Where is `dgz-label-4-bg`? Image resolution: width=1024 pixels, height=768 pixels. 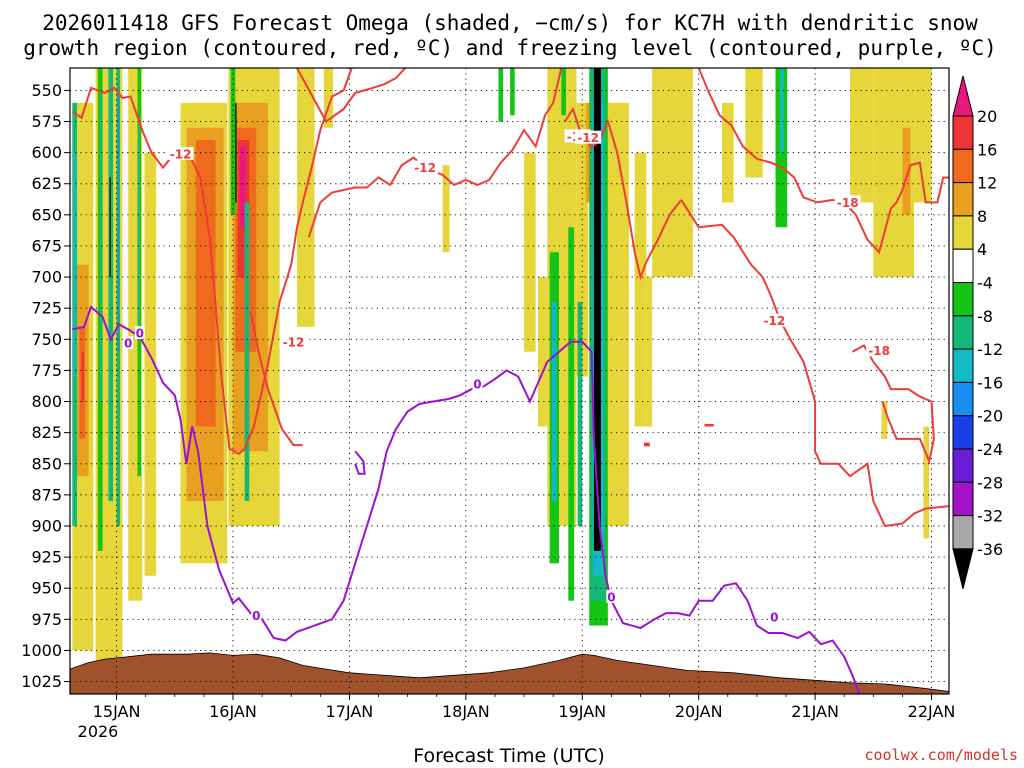 dgz-label-4-bg is located at coordinates (588, 137).